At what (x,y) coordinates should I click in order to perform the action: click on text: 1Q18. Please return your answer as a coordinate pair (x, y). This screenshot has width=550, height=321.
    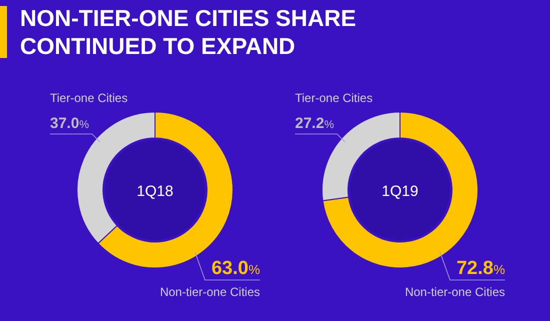
    Looking at the image, I should click on (155, 191).